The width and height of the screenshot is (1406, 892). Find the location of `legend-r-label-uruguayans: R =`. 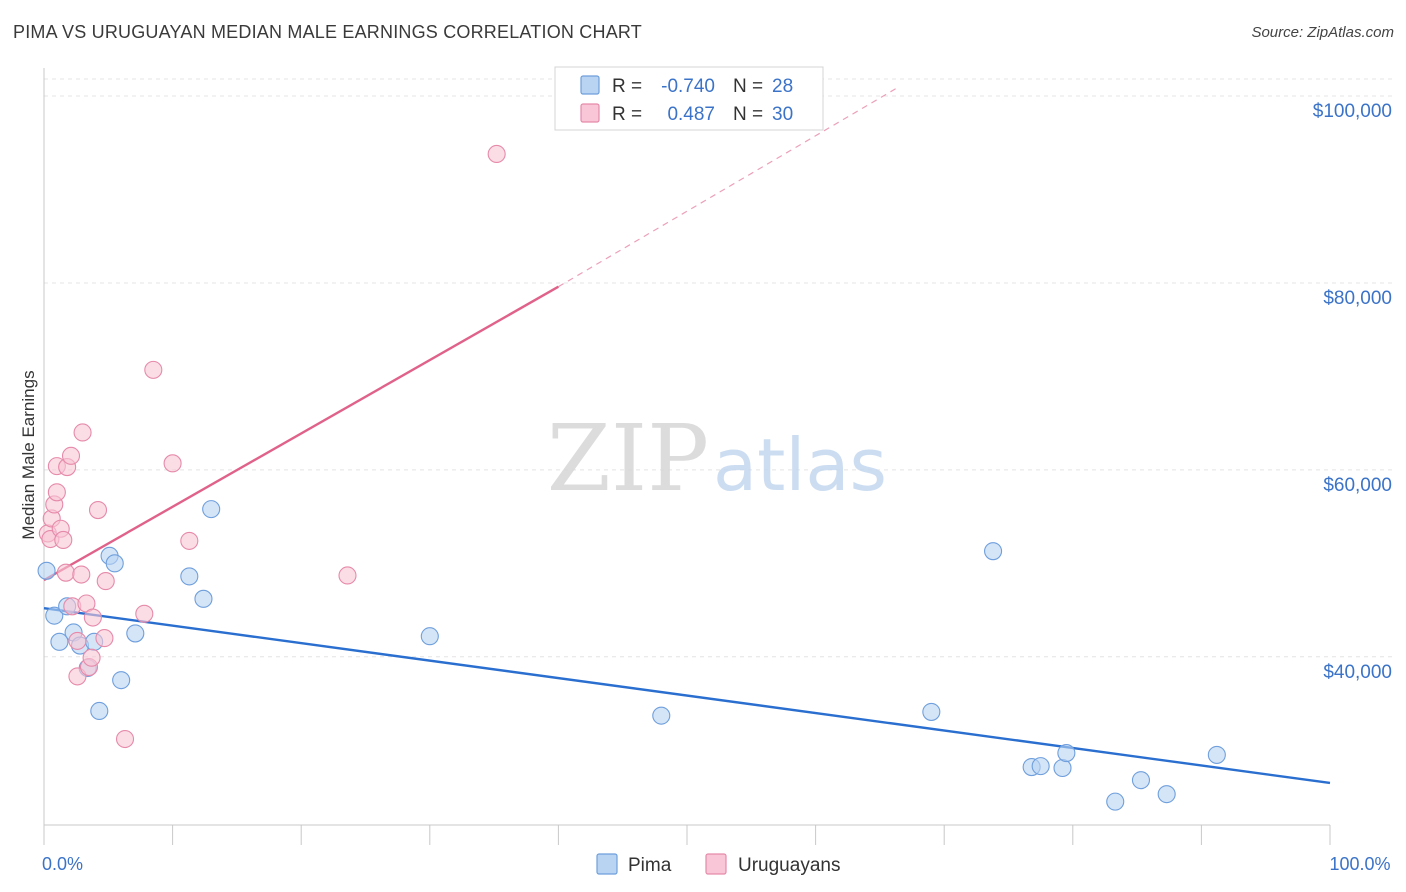

legend-r-label-uruguayans: R = is located at coordinates (627, 114).